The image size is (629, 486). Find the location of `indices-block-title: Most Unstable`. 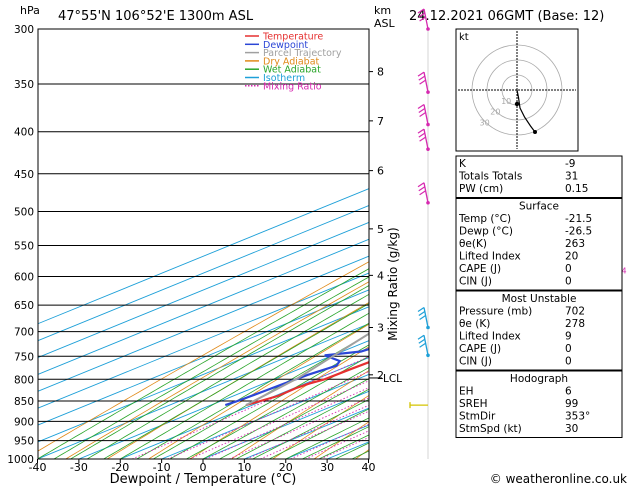

indices-block-title: Most Unstable is located at coordinates (539, 299).